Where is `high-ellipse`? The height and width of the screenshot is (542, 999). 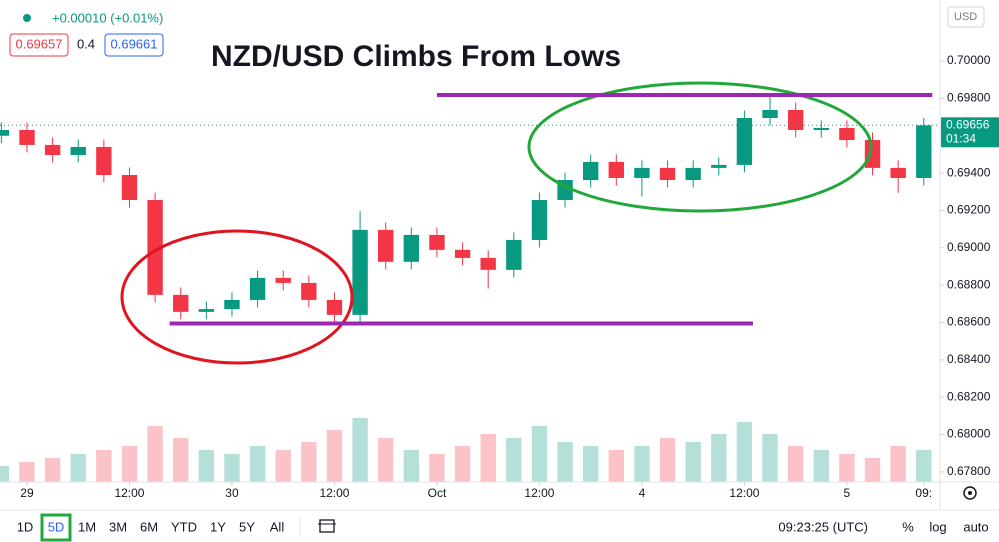
high-ellipse is located at coordinates (700, 147).